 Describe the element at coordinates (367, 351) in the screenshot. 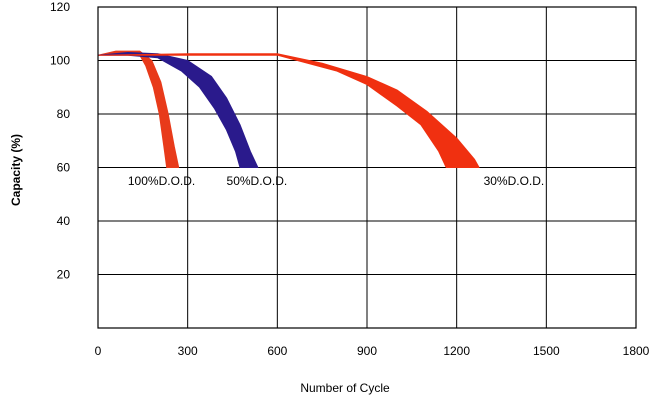

I see `x-tick-label: 900` at that location.